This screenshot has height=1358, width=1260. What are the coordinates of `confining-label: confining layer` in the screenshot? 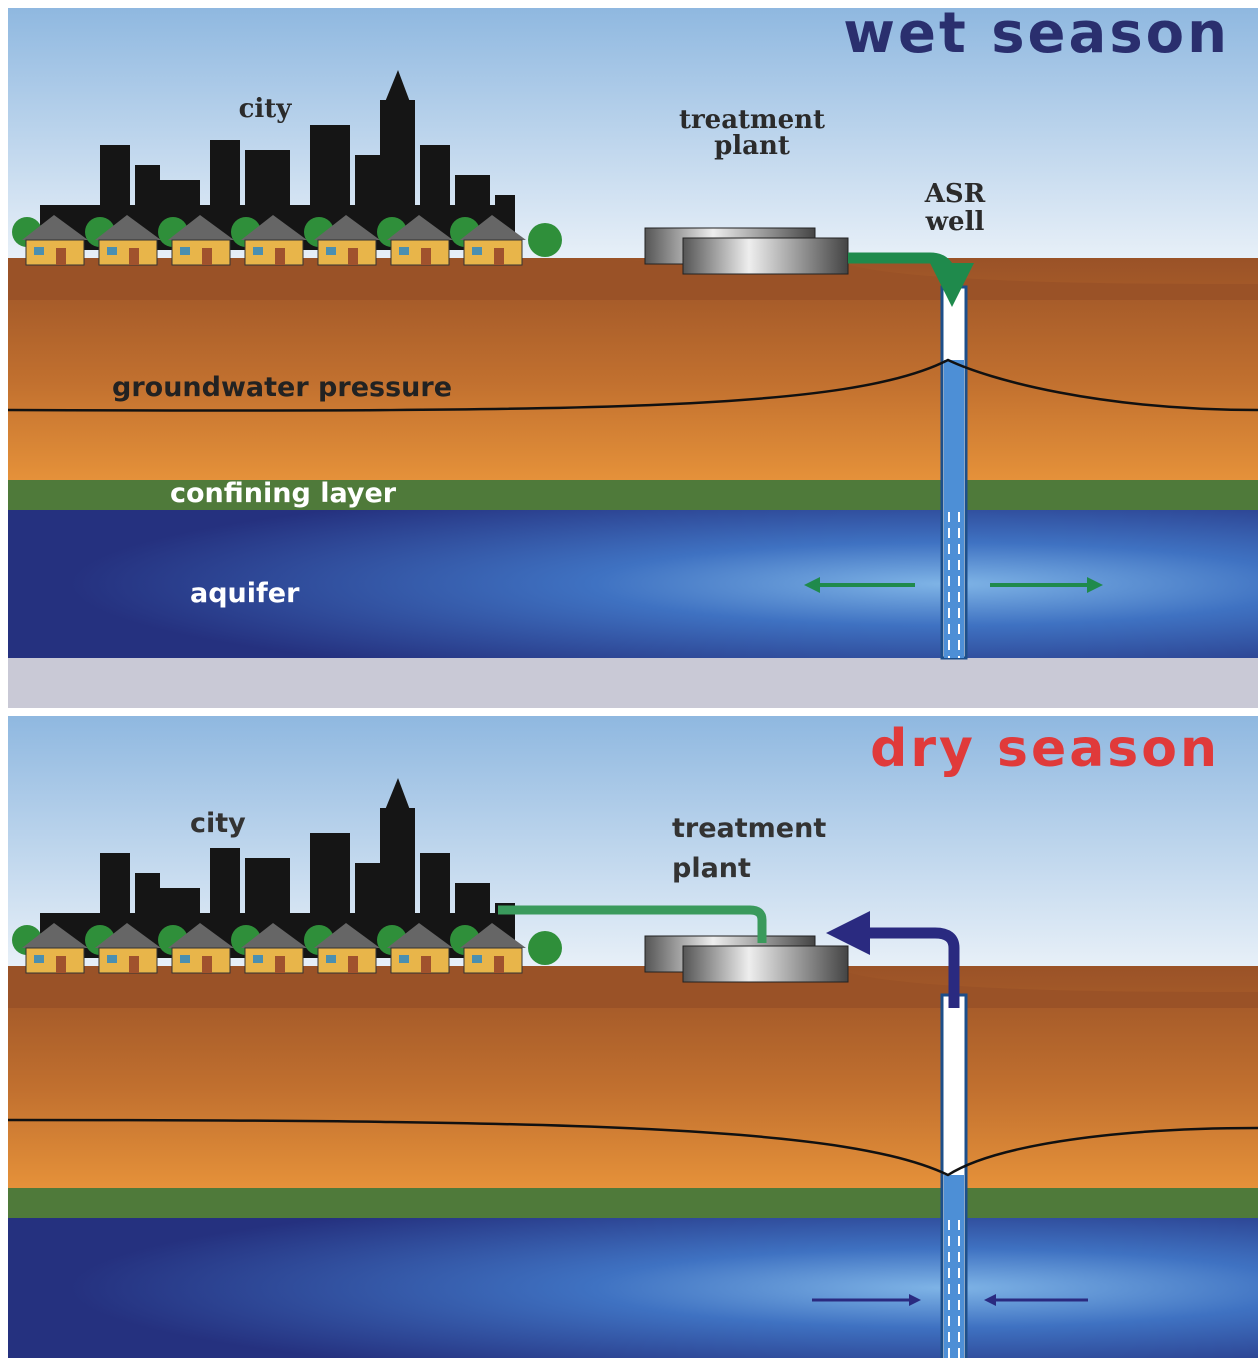 It's located at (283, 493).